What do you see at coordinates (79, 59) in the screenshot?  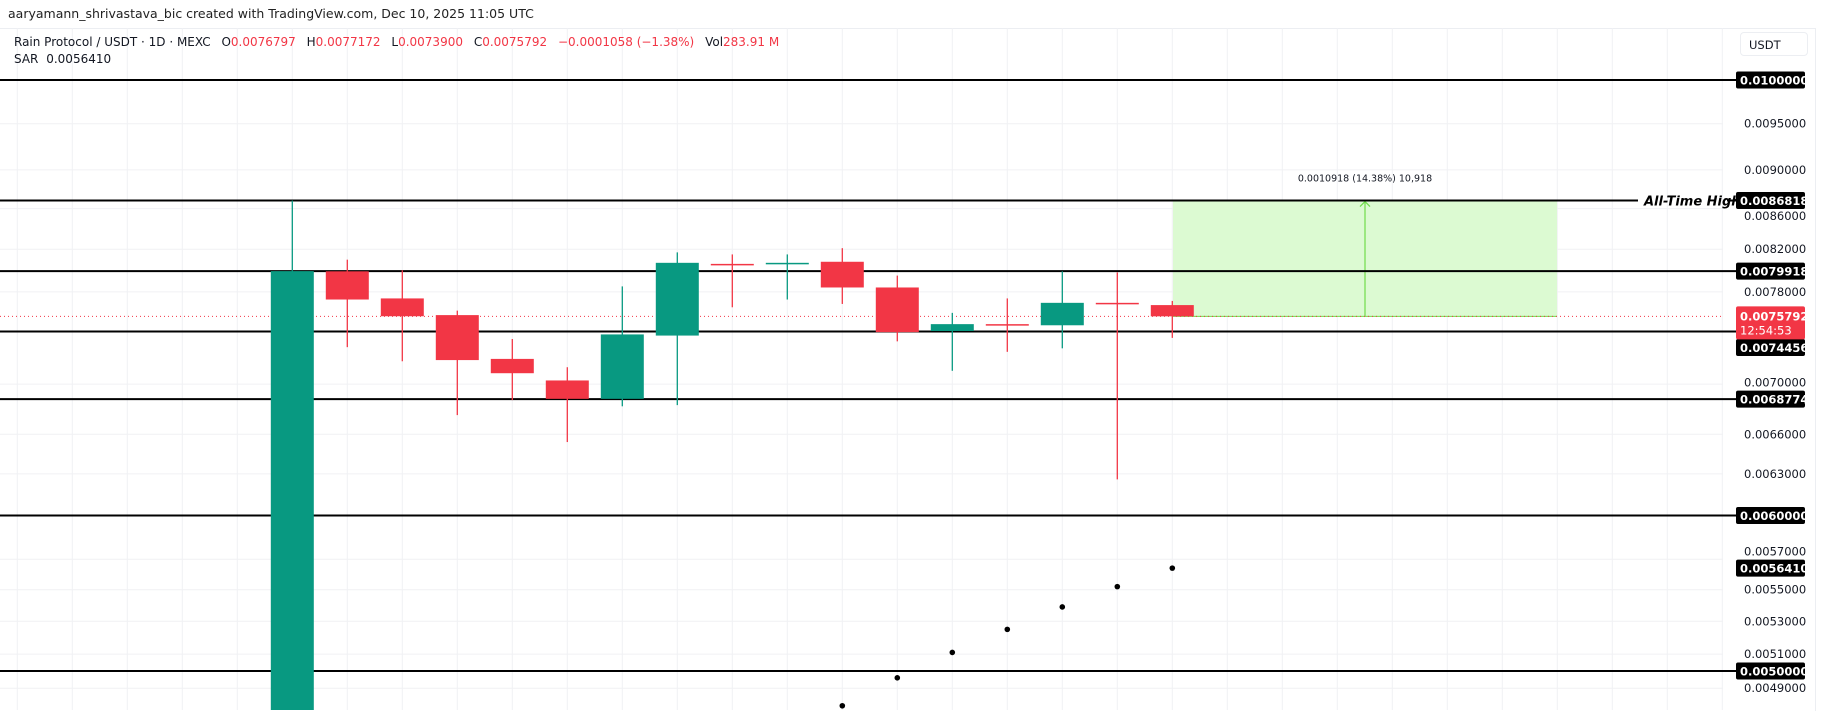 I see `sar-value: 0.0056410` at bounding box center [79, 59].